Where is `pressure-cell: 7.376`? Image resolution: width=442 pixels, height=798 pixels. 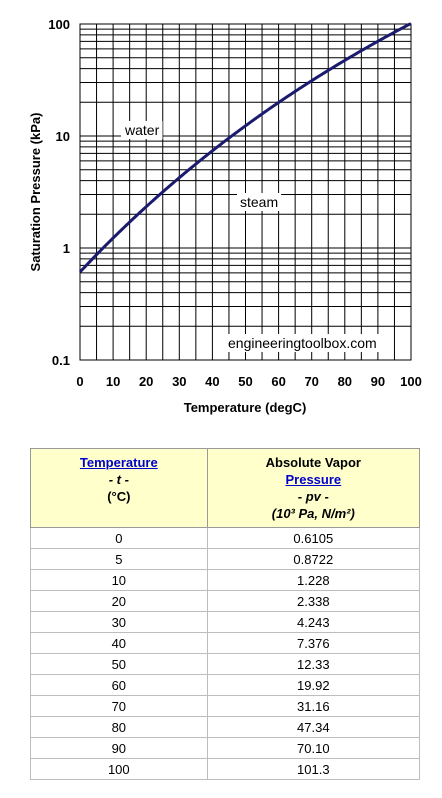
pressure-cell: 7.376 is located at coordinates (313, 643).